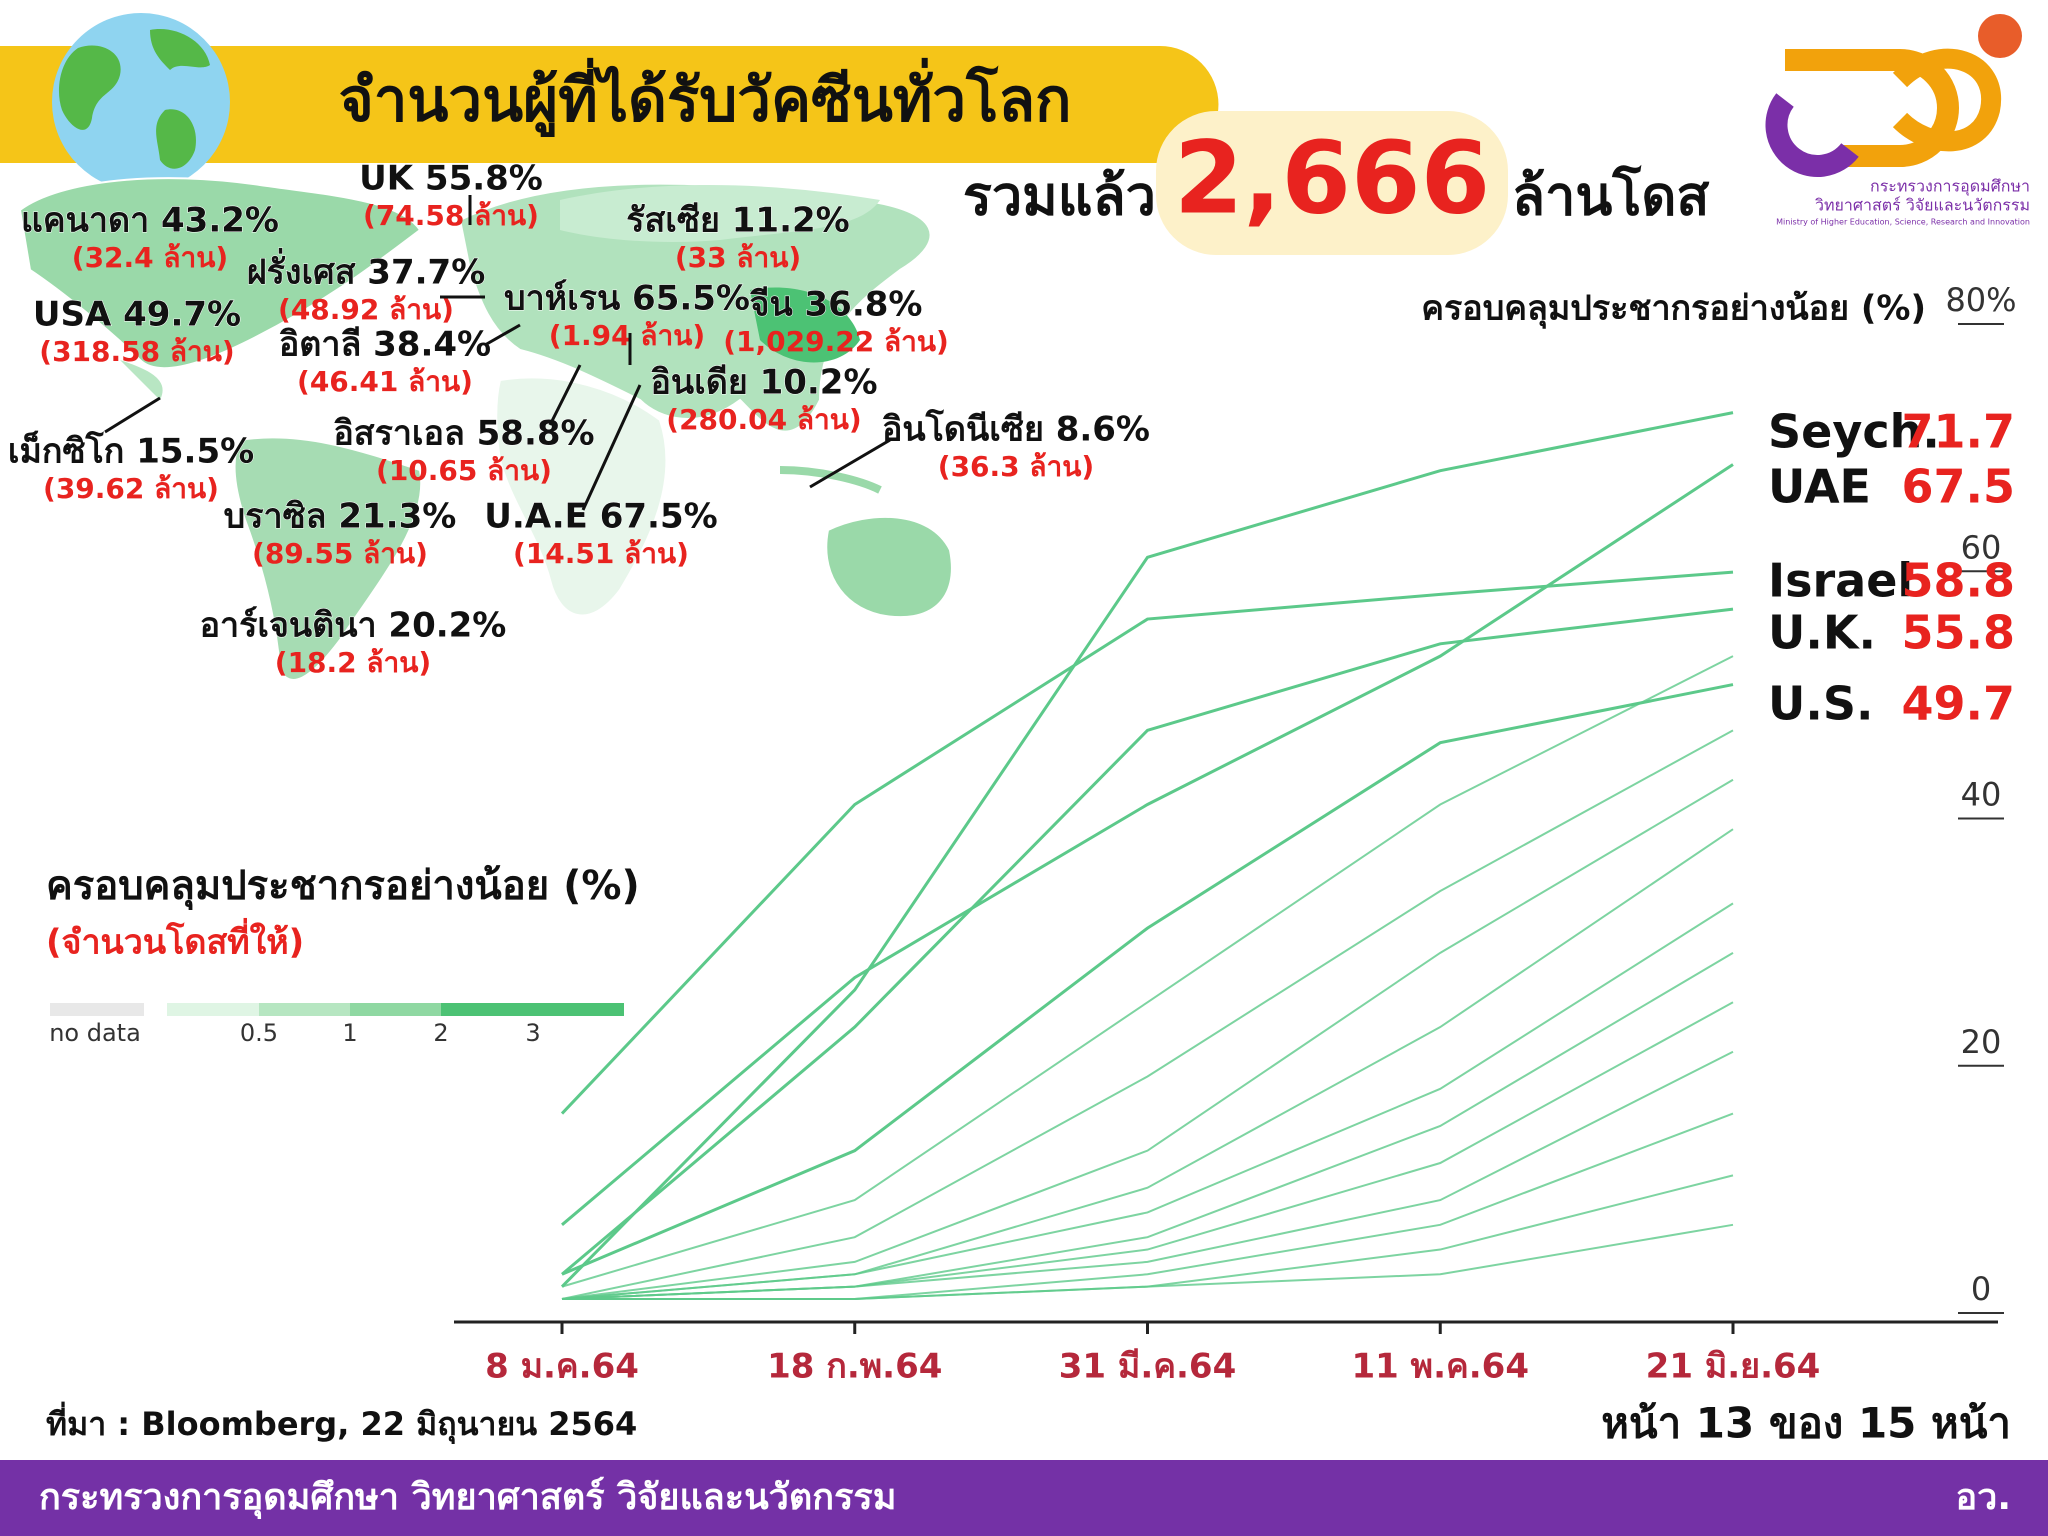 The height and width of the screenshot is (1536, 2048). What do you see at coordinates (464, 470) in the screenshot?
I see `country-doses: (10.65 ล้าน)` at bounding box center [464, 470].